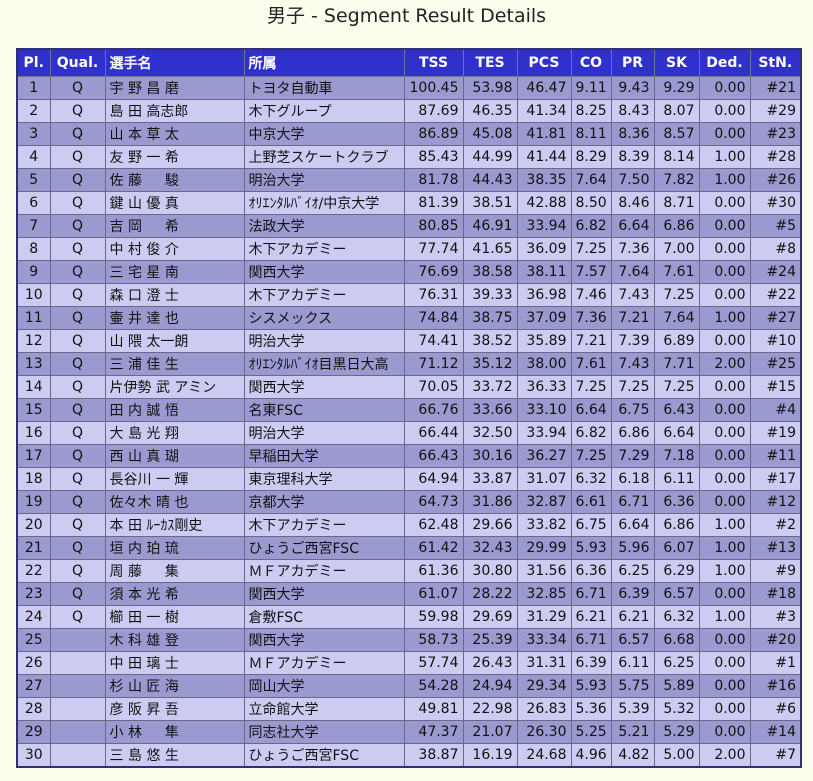 The height and width of the screenshot is (781, 813). What do you see at coordinates (676, 732) in the screenshot?
I see `sk-cell: 5.29` at bounding box center [676, 732].